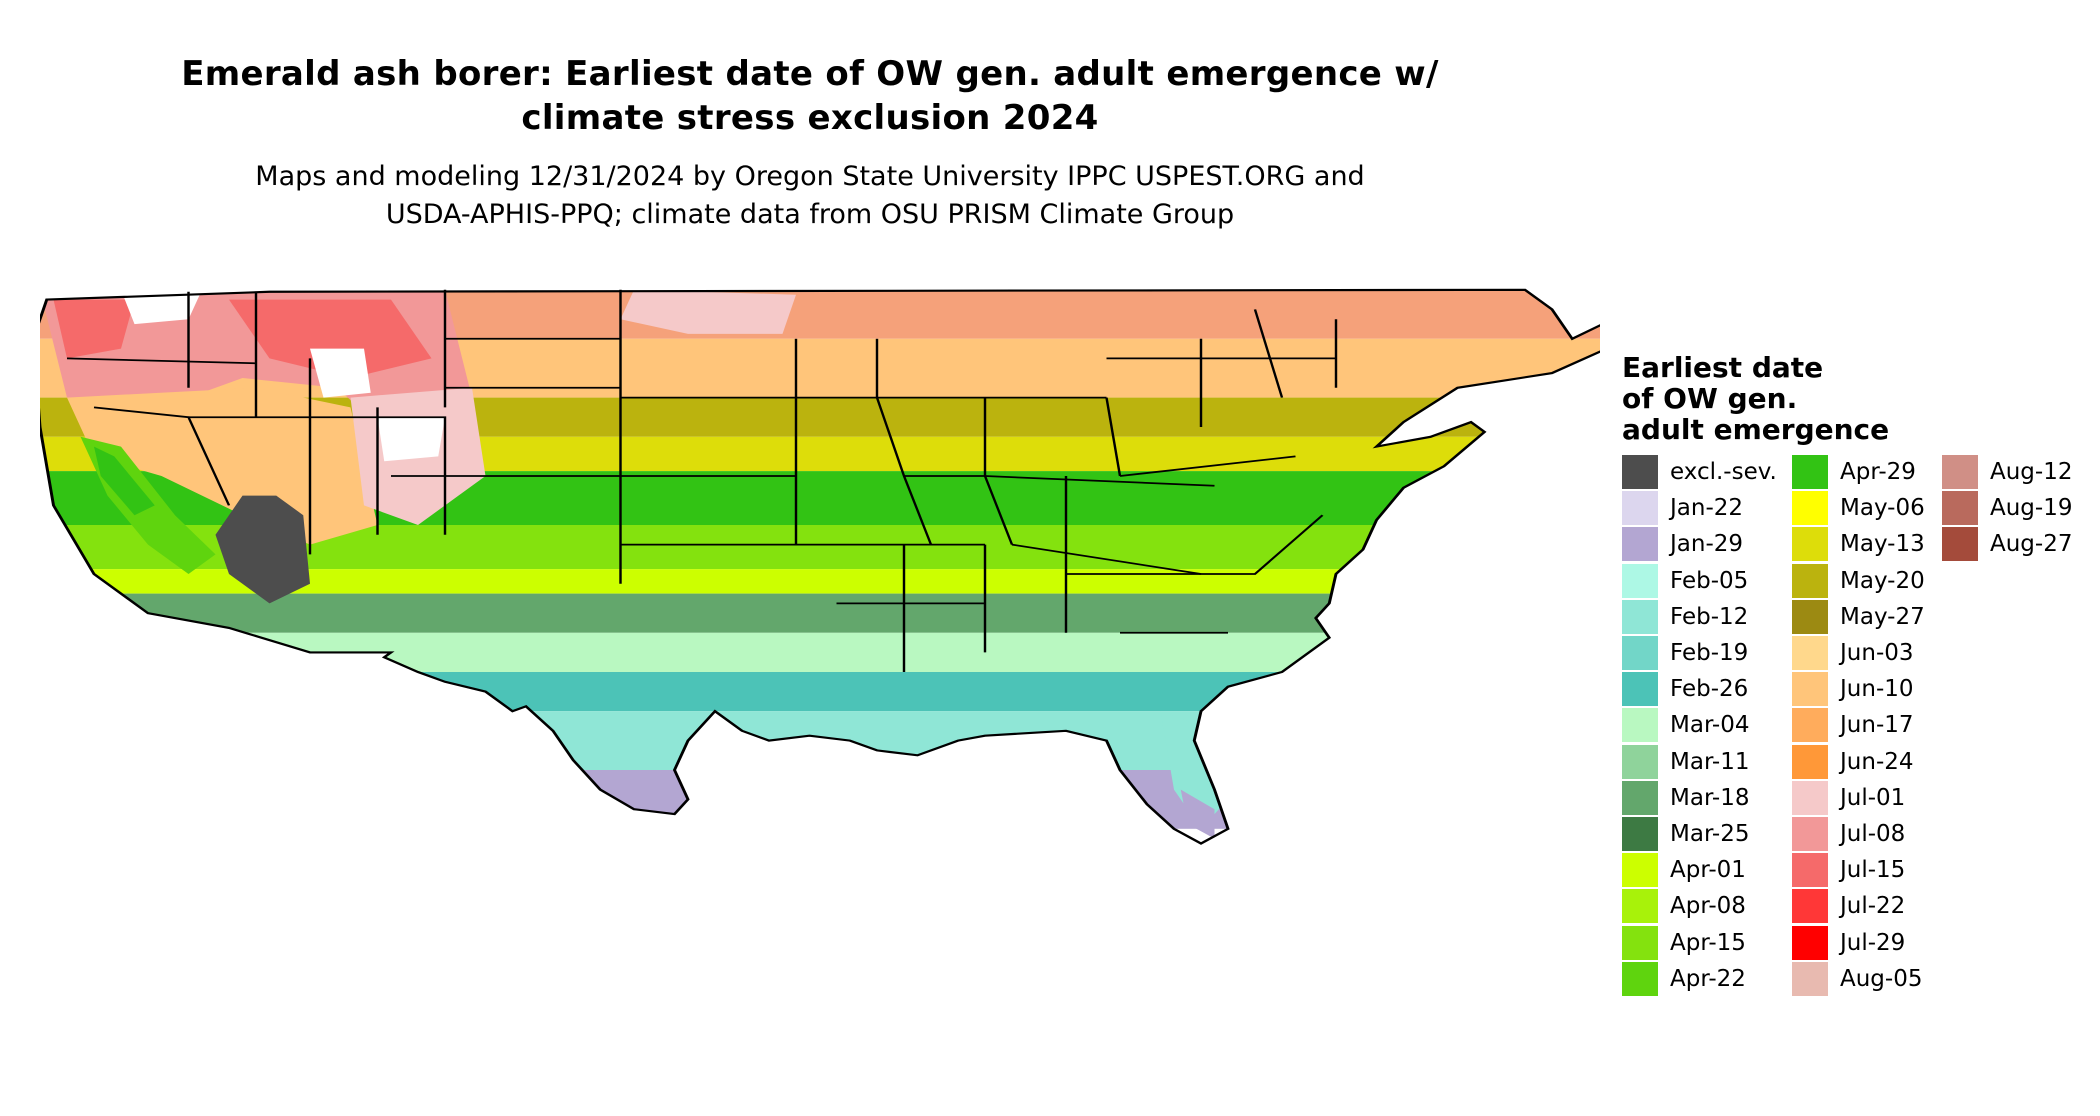 The image size is (2100, 1116). What do you see at coordinates (1708, 942) in the screenshot?
I see `legend-label: Apr-15` at bounding box center [1708, 942].